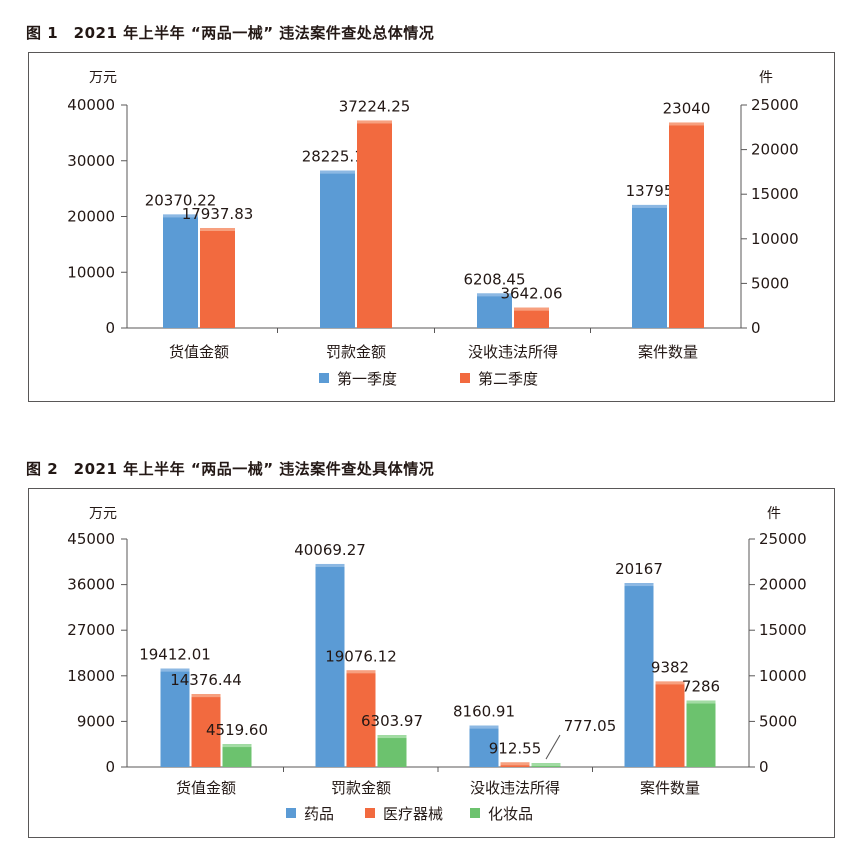 The image size is (862, 861). What do you see at coordinates (230, 469) in the screenshot?
I see `figure-2-title: 图 2 2021 年上半年 “两品一械” 违法案件查处具体情况` at bounding box center [230, 469].